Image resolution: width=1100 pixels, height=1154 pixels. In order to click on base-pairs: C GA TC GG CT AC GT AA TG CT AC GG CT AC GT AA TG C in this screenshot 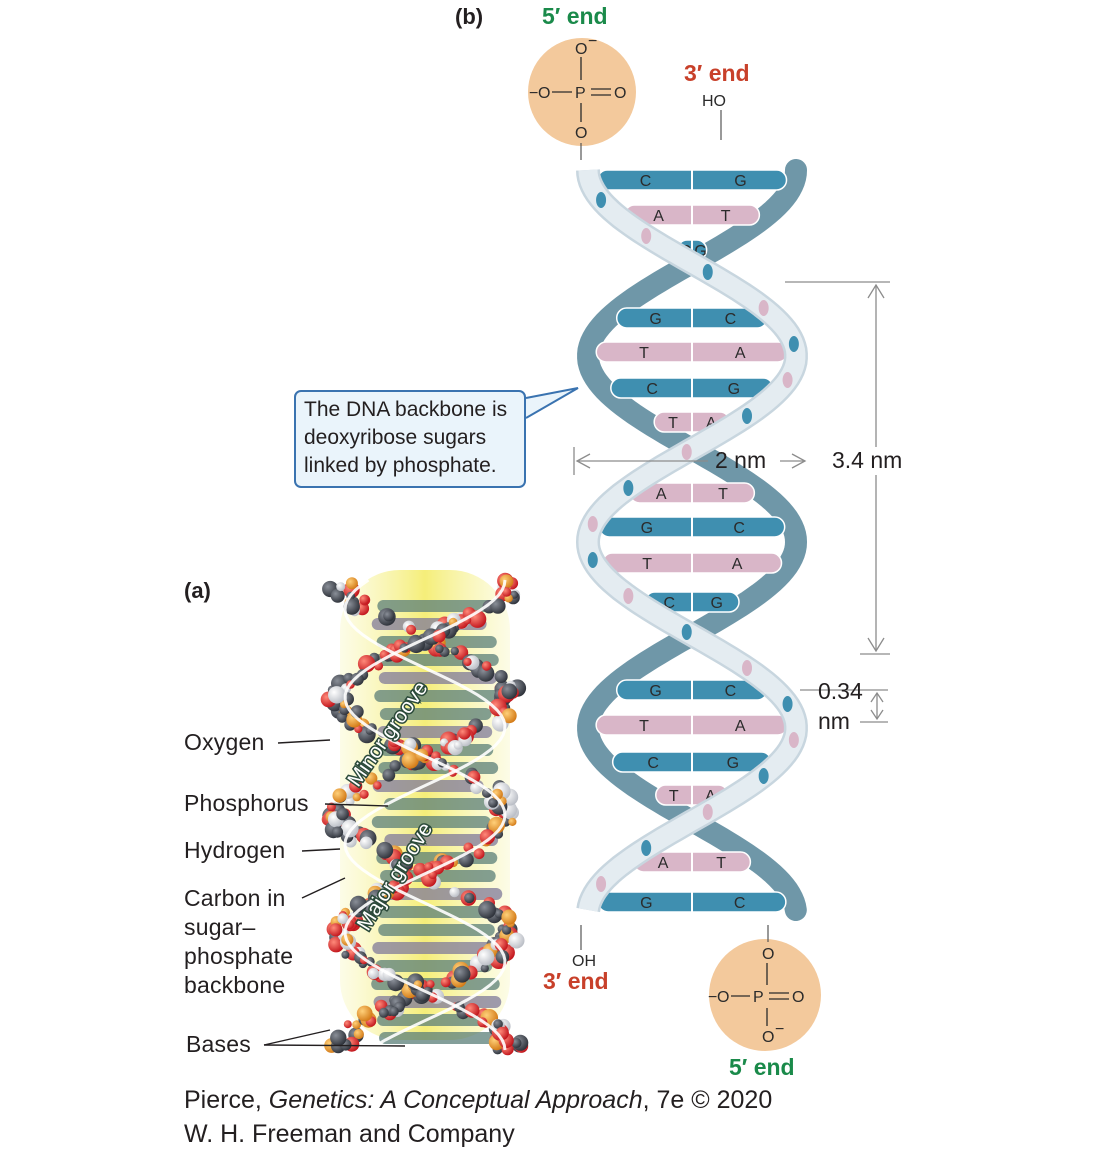, I will do `click(692, 541)`.